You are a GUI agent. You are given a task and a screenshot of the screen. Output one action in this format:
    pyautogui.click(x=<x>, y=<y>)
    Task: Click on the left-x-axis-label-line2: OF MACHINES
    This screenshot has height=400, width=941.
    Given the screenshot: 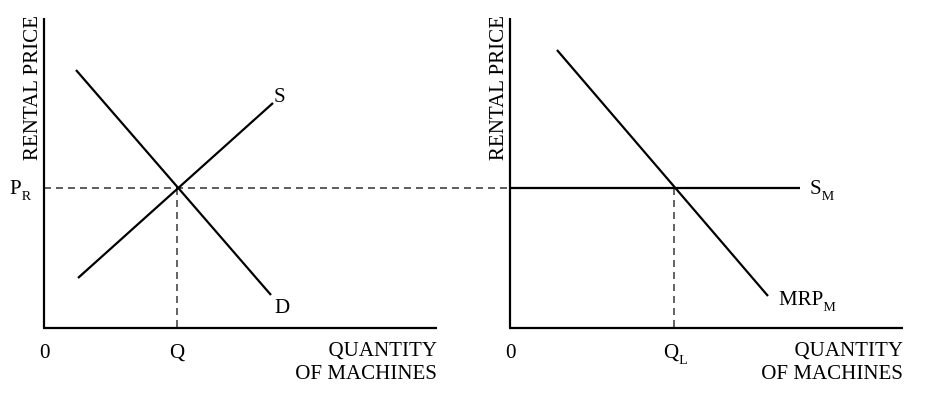 What is the action you would take?
    pyautogui.click(x=366, y=372)
    